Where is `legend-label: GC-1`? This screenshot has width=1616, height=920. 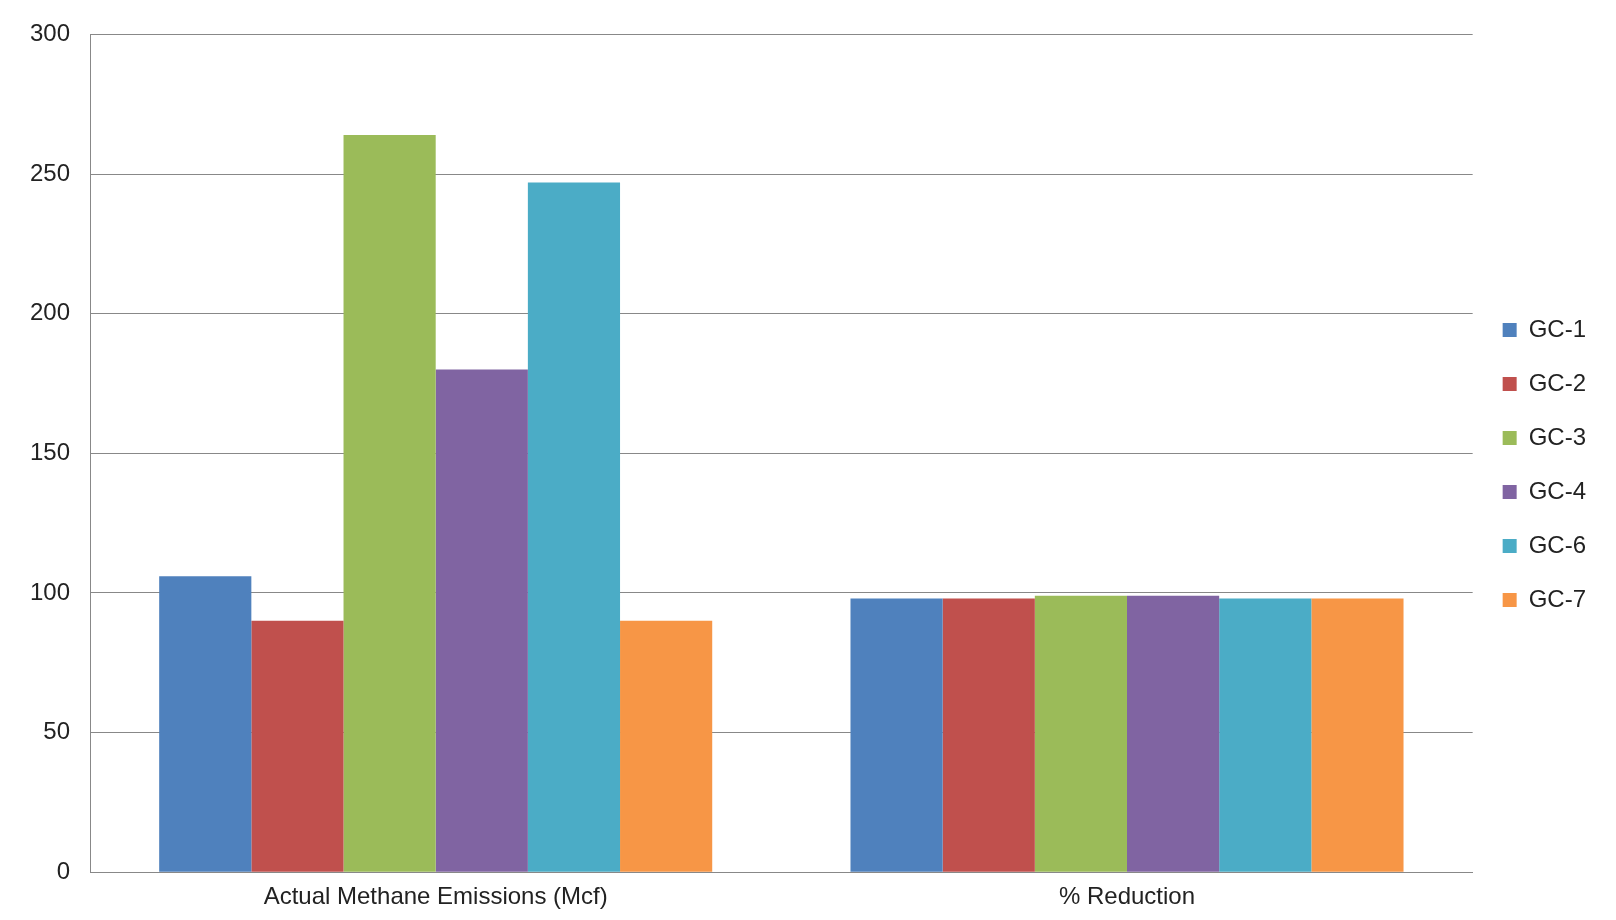
legend-label: GC-1 is located at coordinates (1557, 328).